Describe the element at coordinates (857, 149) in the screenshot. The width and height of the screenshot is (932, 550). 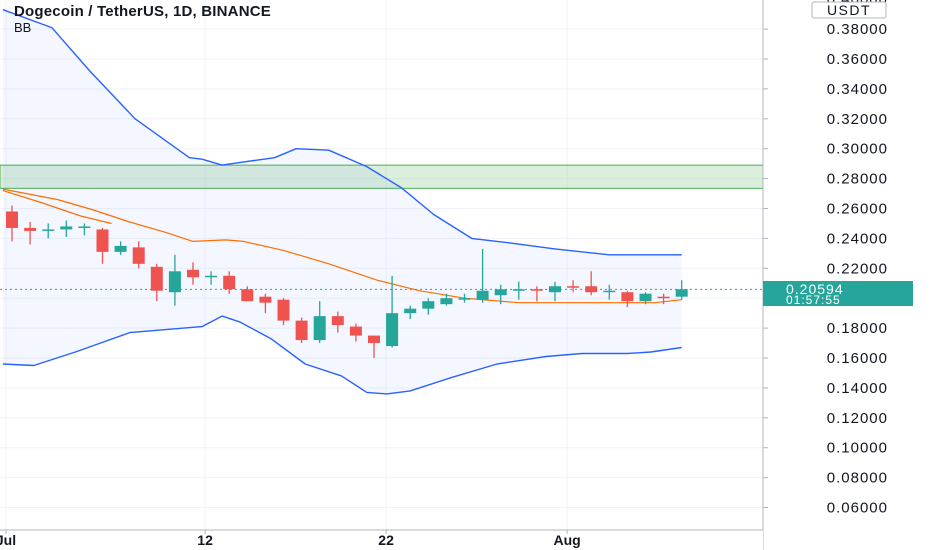
I see `price-tick-label: 0.30000` at that location.